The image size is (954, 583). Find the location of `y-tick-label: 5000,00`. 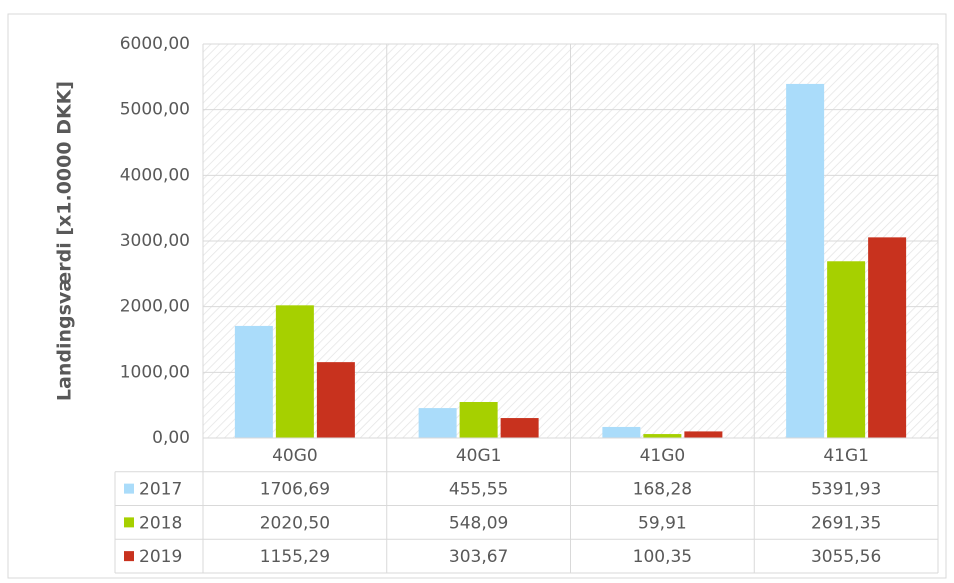

y-tick-label: 5000,00 is located at coordinates (155, 110).